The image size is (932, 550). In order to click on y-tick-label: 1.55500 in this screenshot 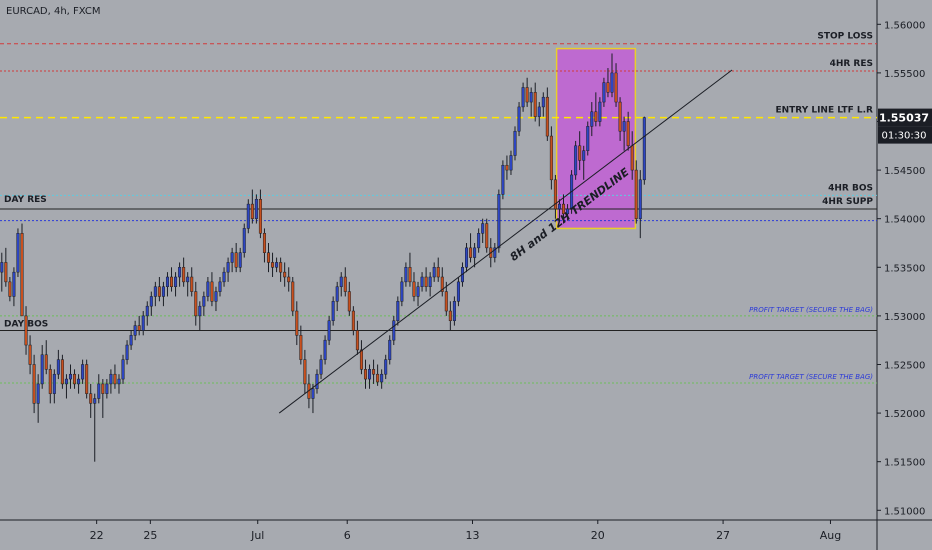, I will do `click(904, 74)`.